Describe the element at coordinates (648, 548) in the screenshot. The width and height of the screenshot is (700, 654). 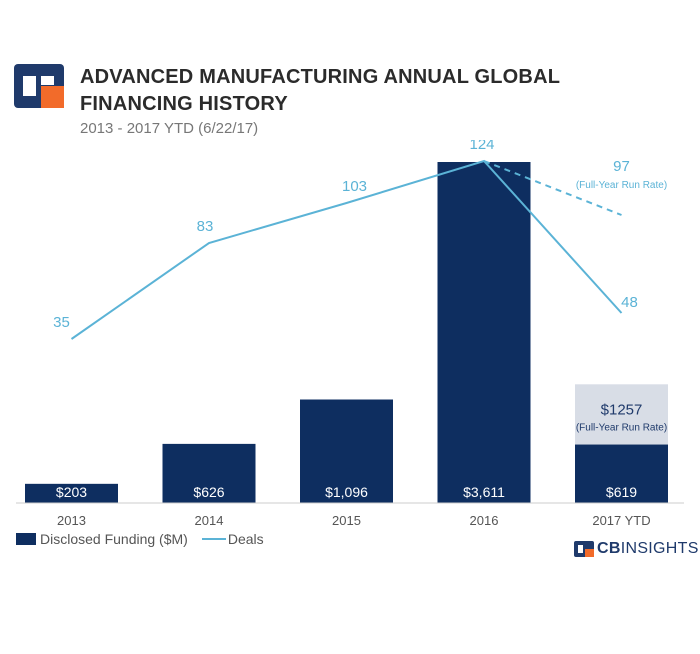
I see `brand-text: CBINSIGHTS` at that location.